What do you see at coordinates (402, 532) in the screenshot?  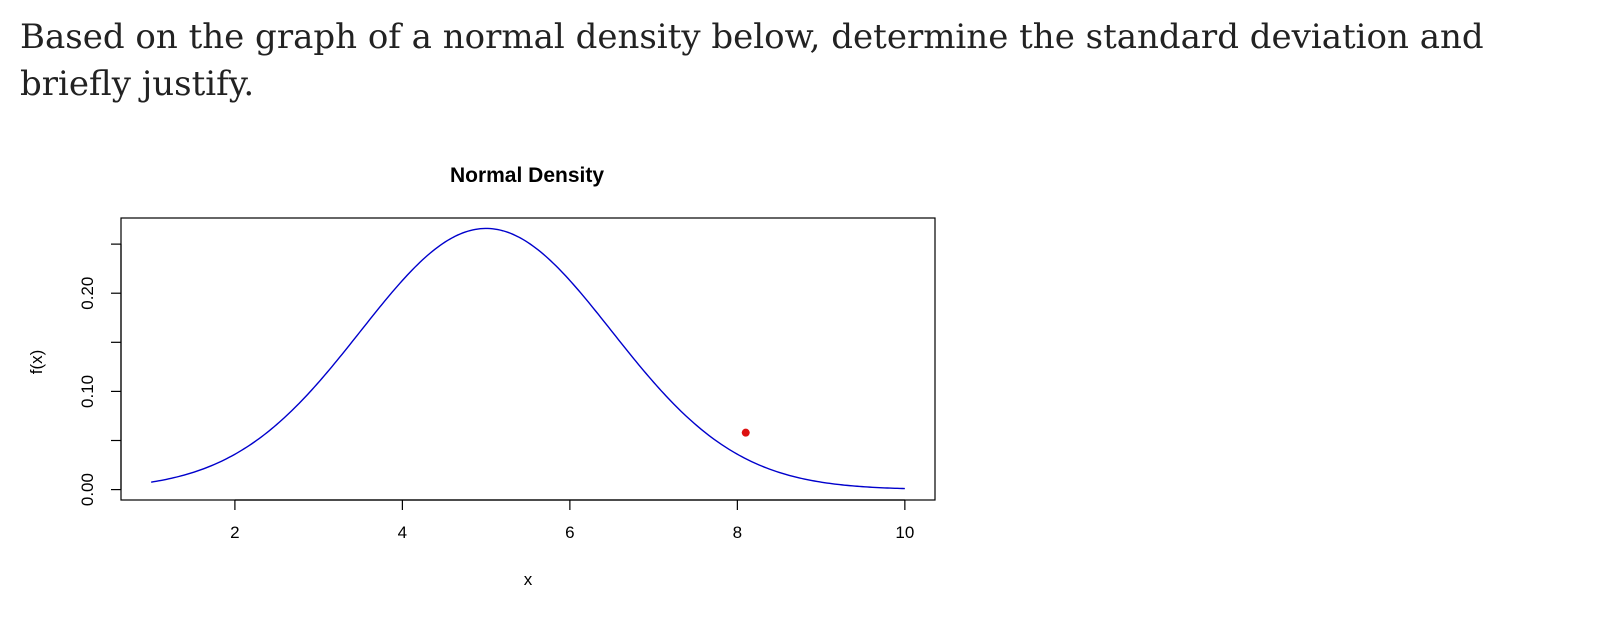 I see `x-tick-label: 4` at bounding box center [402, 532].